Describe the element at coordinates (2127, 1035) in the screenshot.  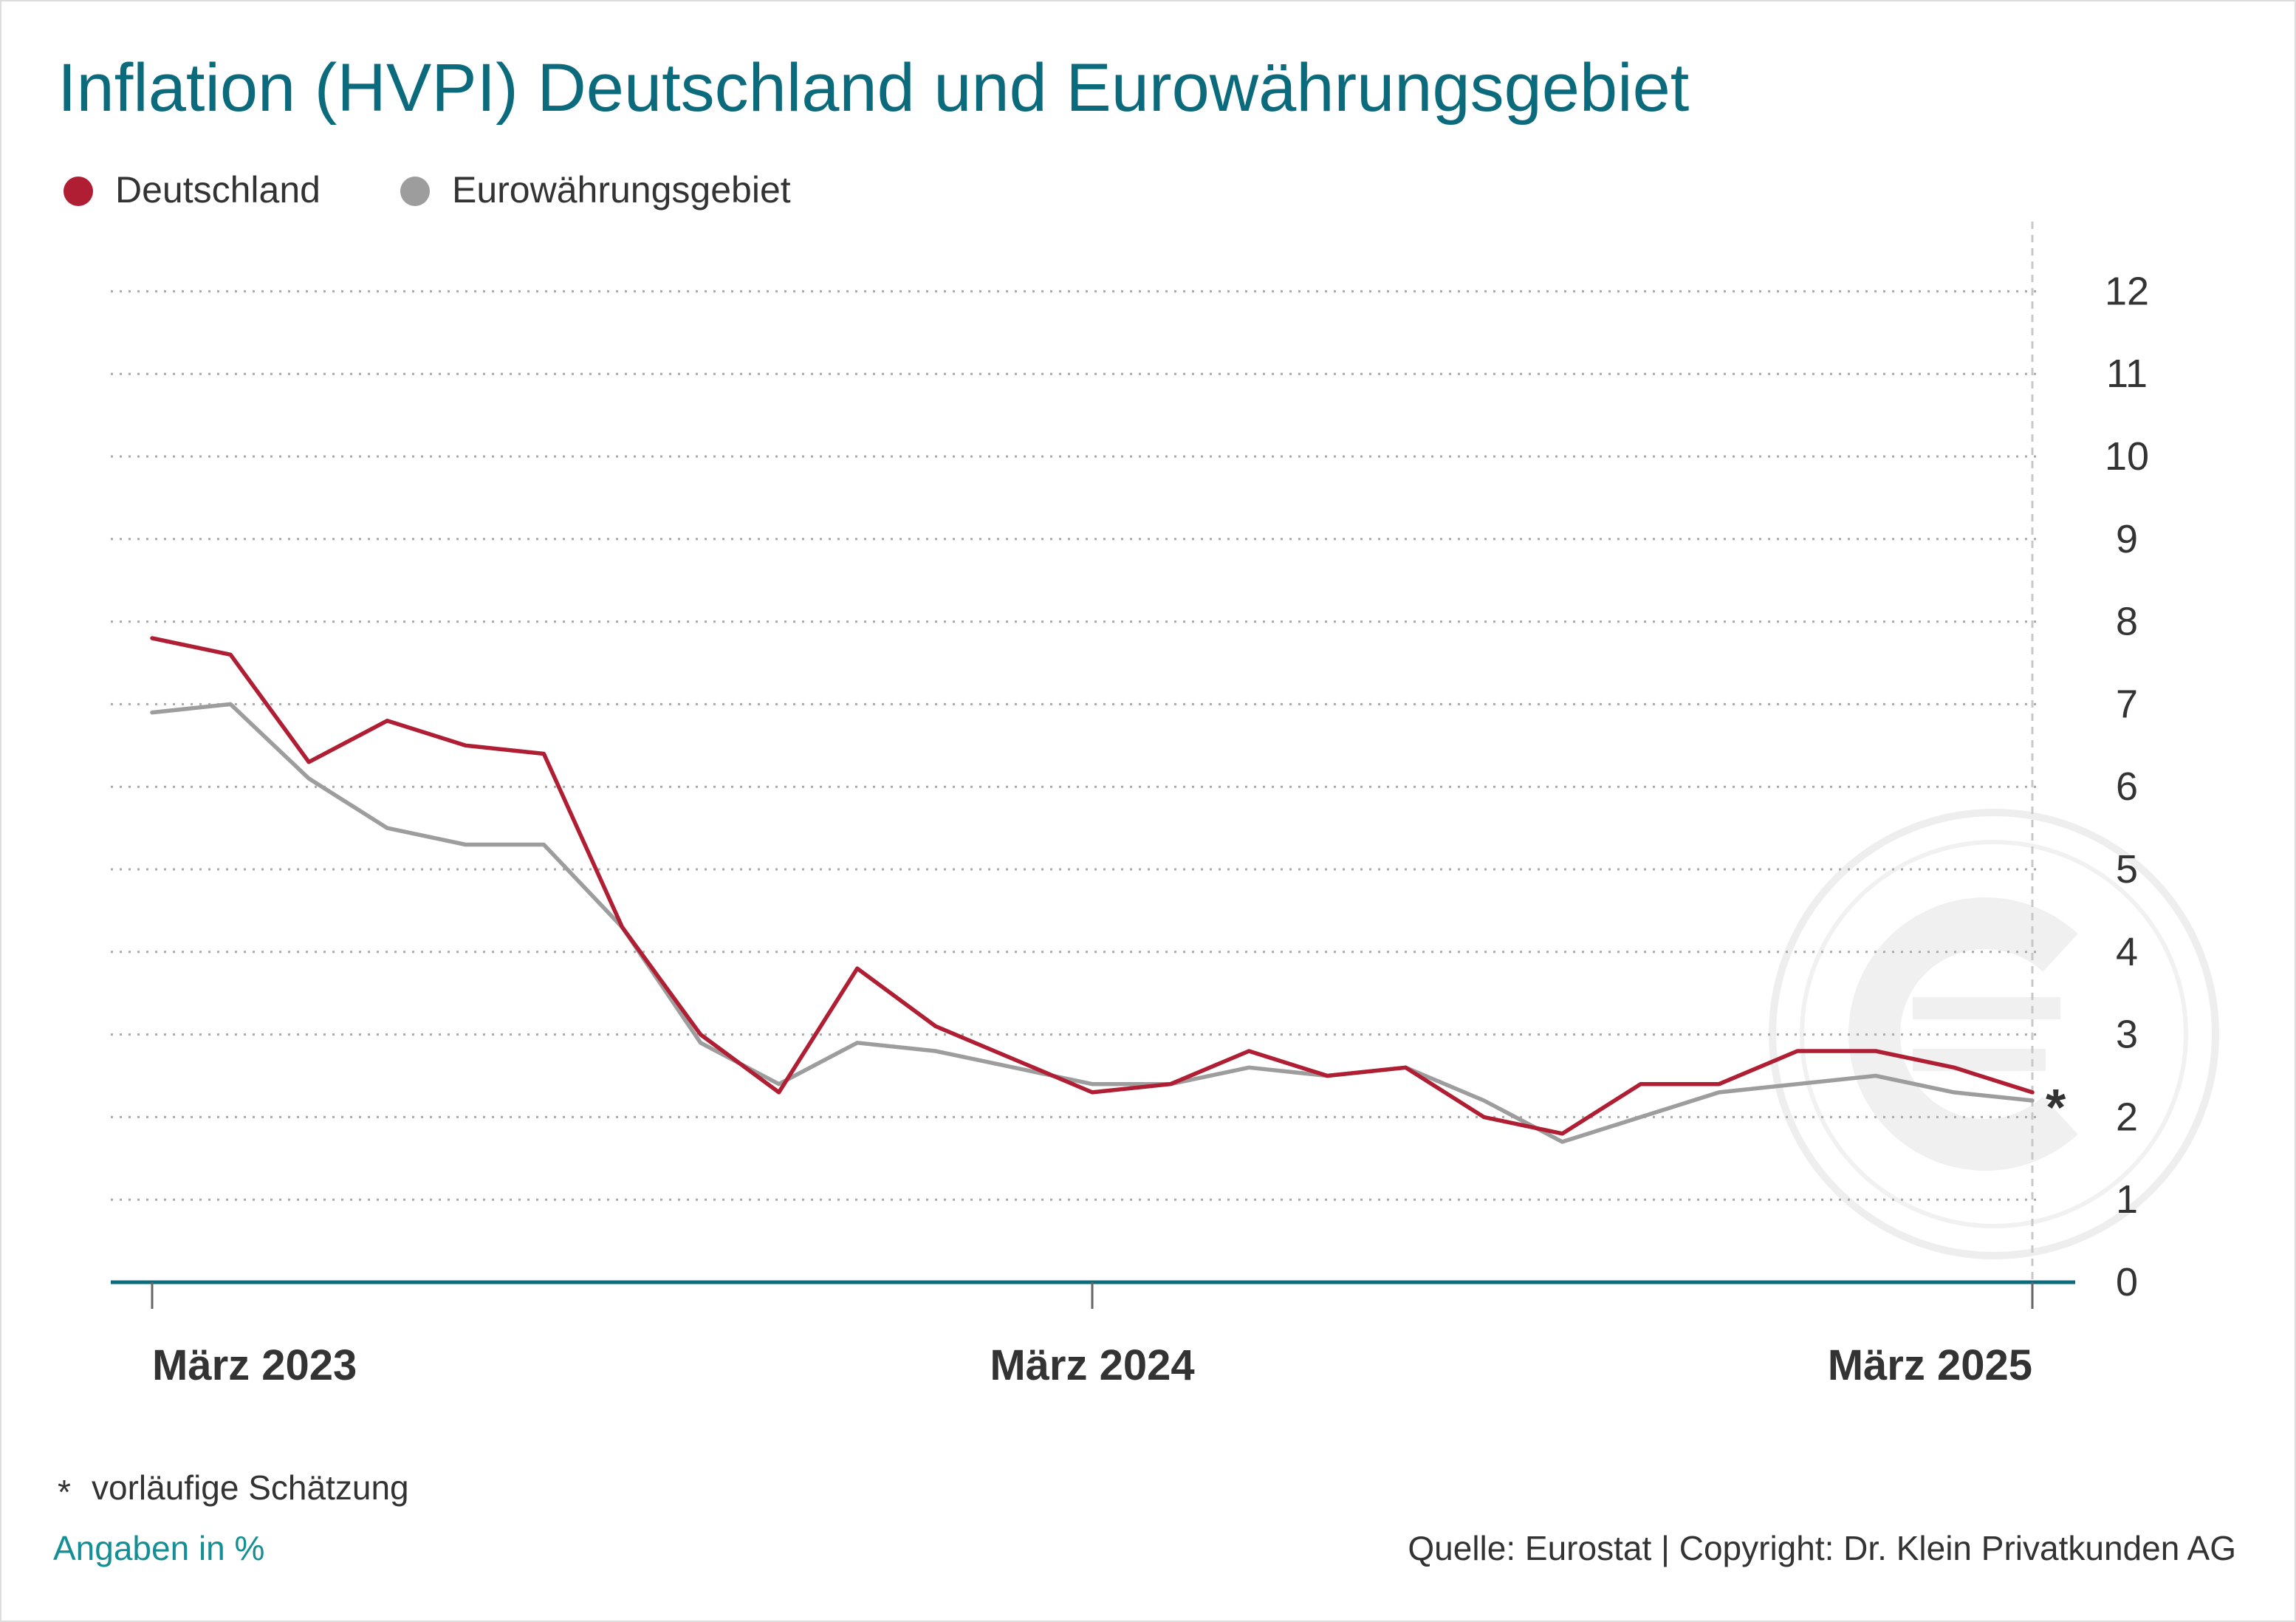
I see `y-tick-label: 3` at that location.